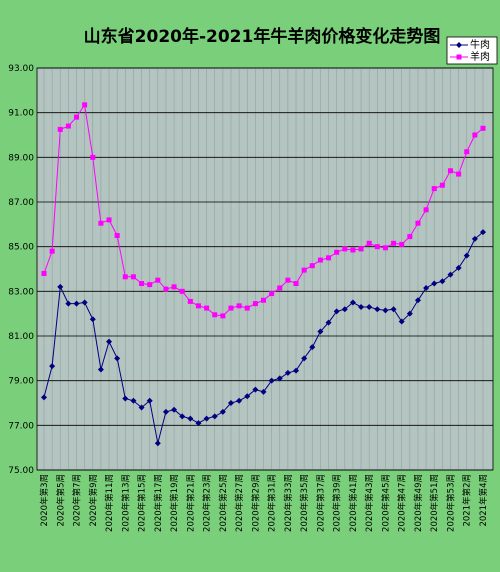 This screenshot has height=572, width=500. I want to click on x-tick-label: 2020年第11周, so click(109, 503).